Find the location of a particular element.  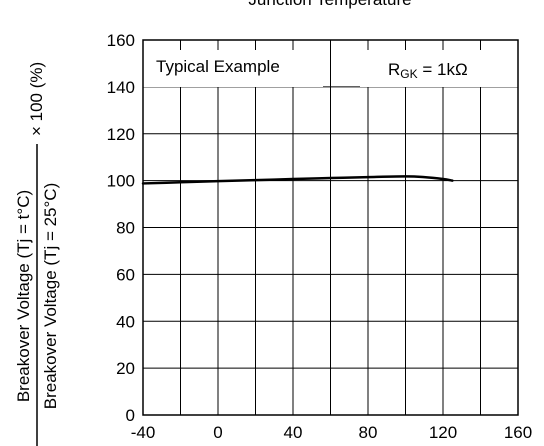

x-tick-label: 120 is located at coordinates (443, 432).